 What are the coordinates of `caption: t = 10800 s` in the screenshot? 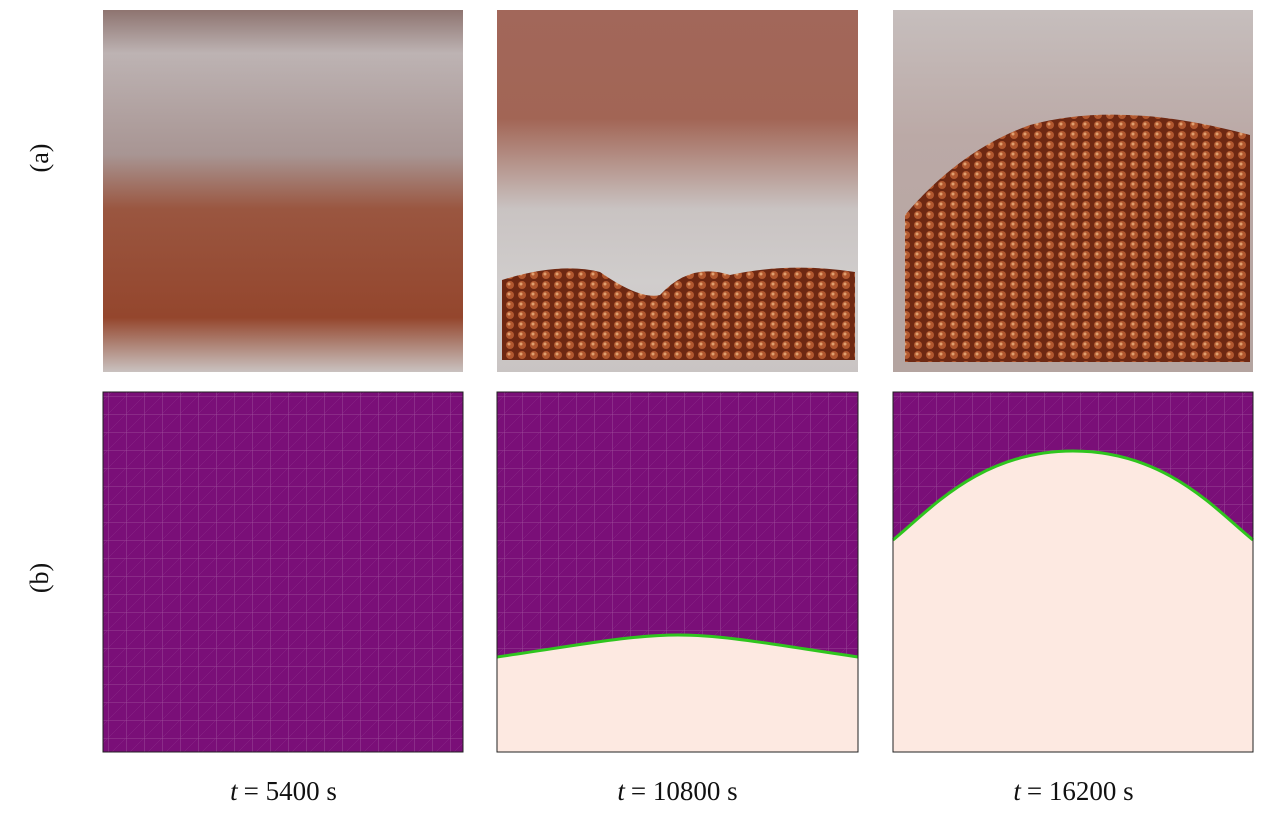 It's located at (677, 791).